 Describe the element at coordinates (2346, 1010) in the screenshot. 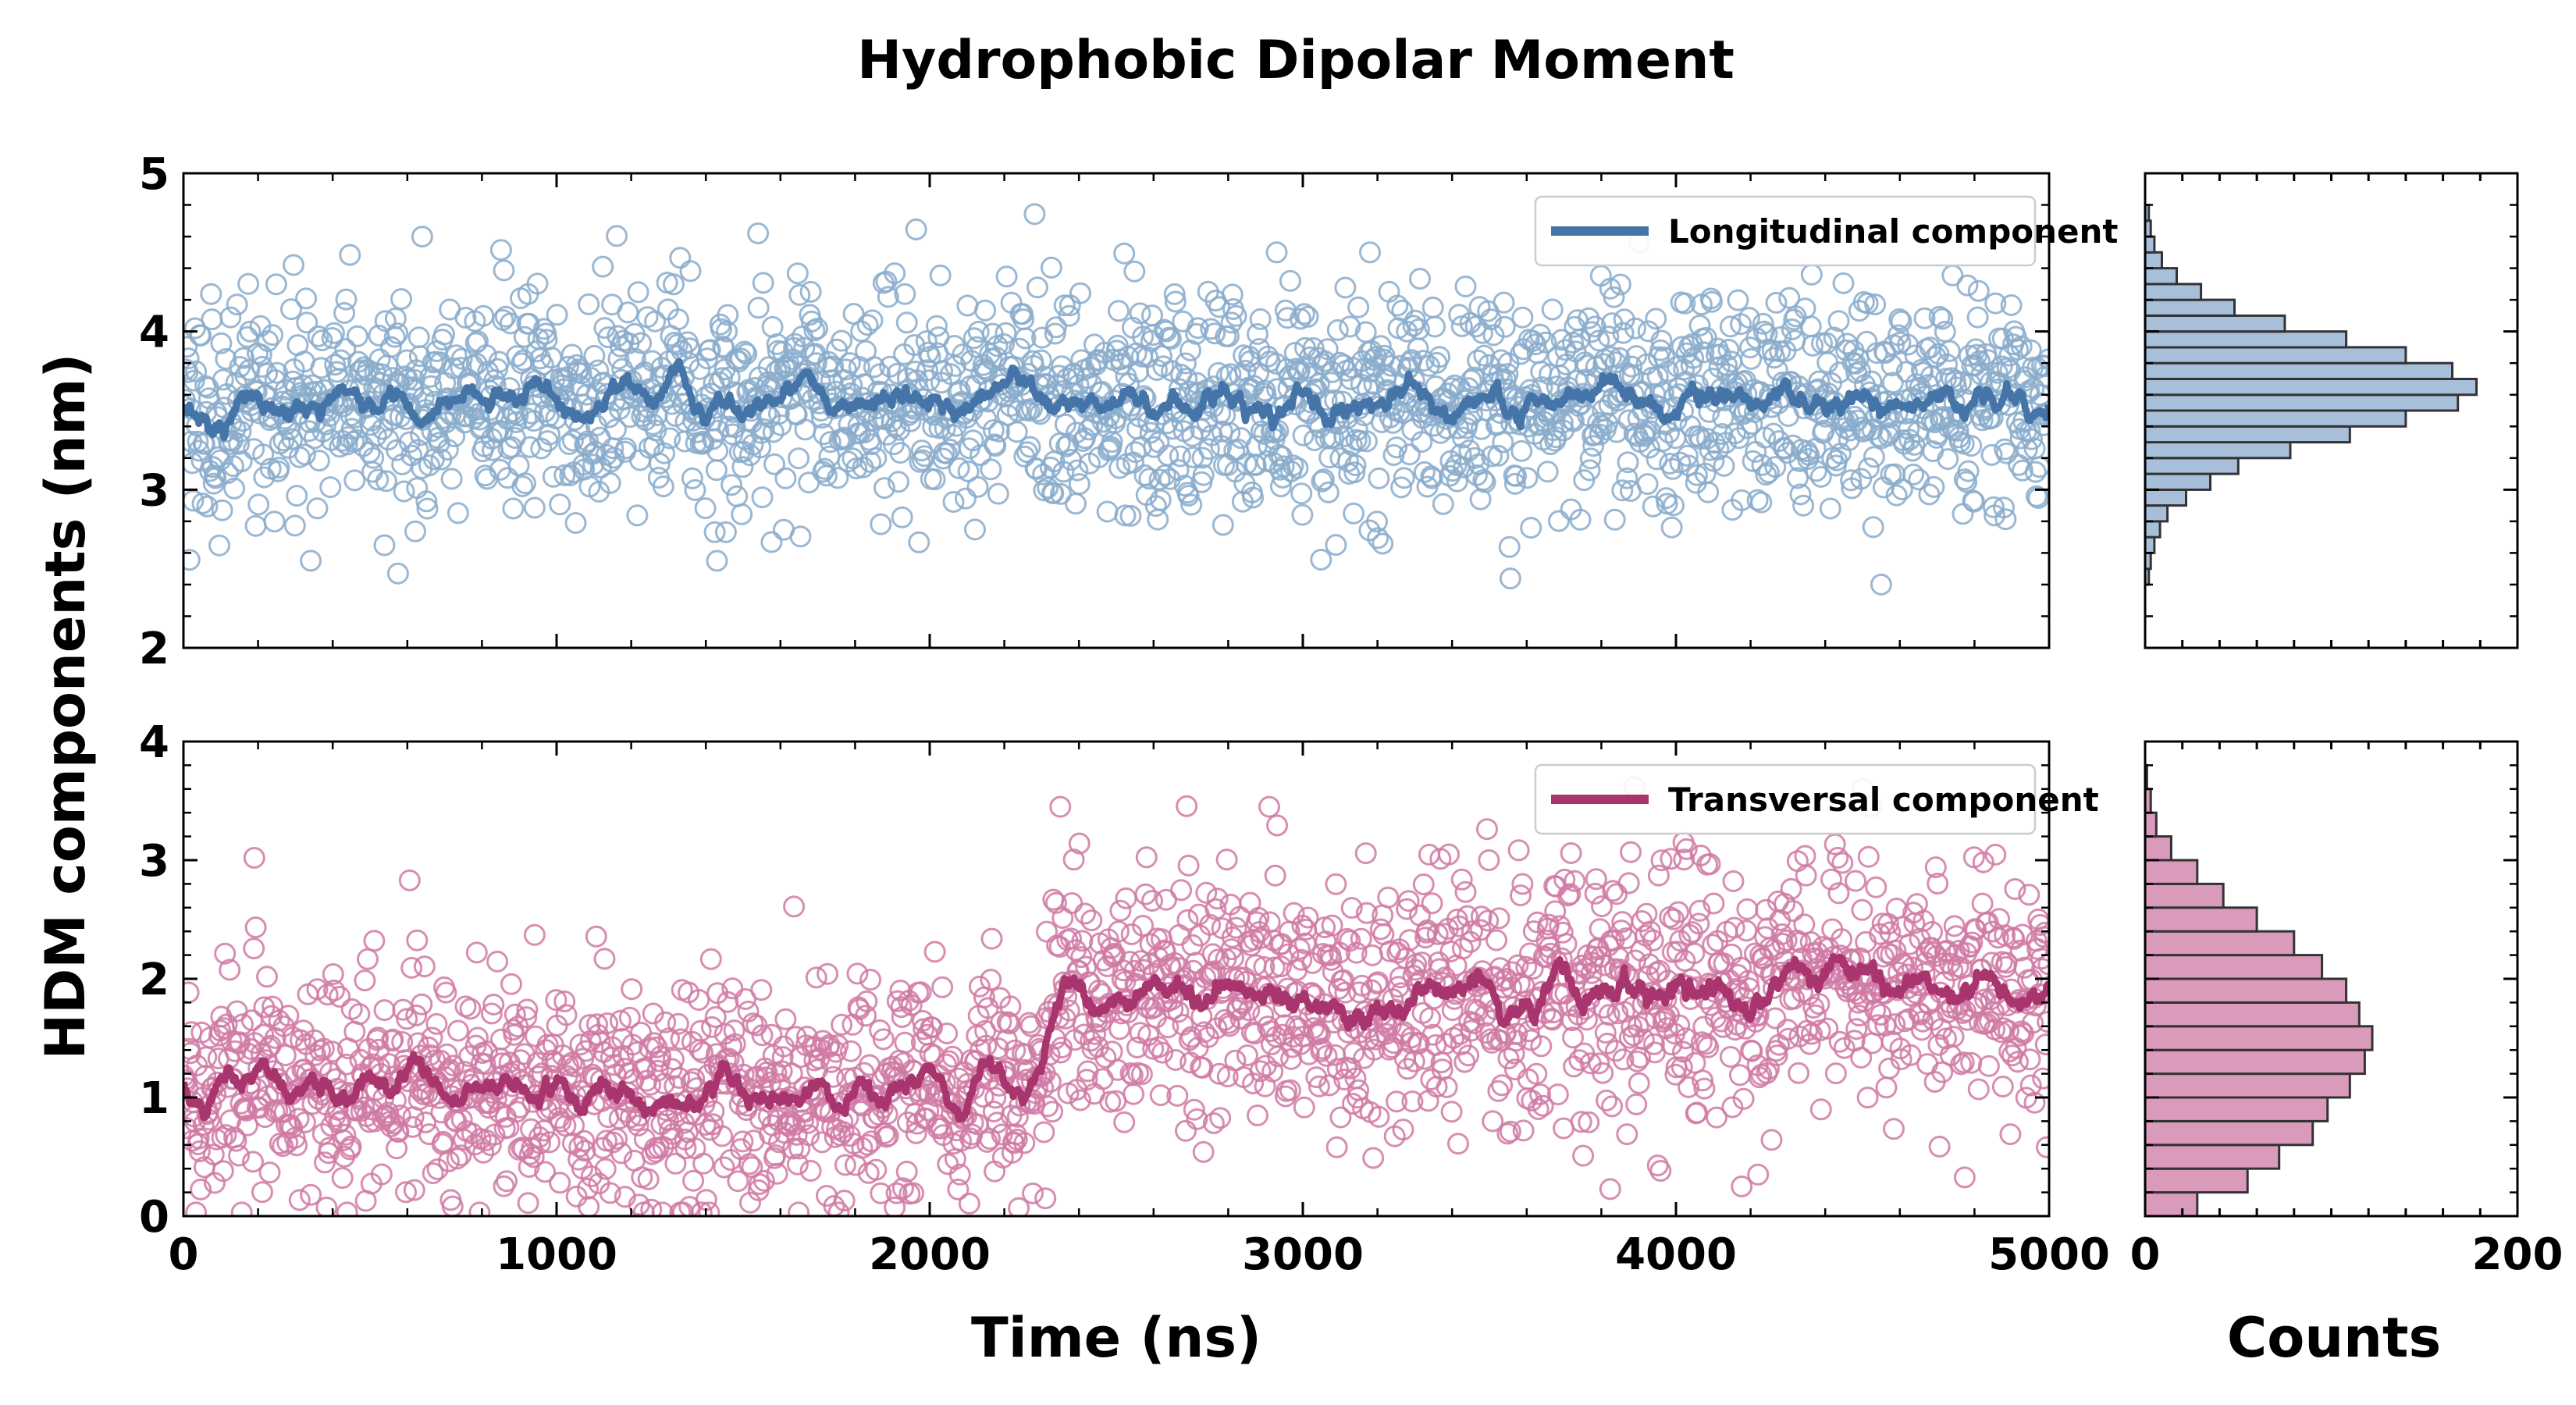

I see `hist-ticks-transversal: 0 200` at that location.